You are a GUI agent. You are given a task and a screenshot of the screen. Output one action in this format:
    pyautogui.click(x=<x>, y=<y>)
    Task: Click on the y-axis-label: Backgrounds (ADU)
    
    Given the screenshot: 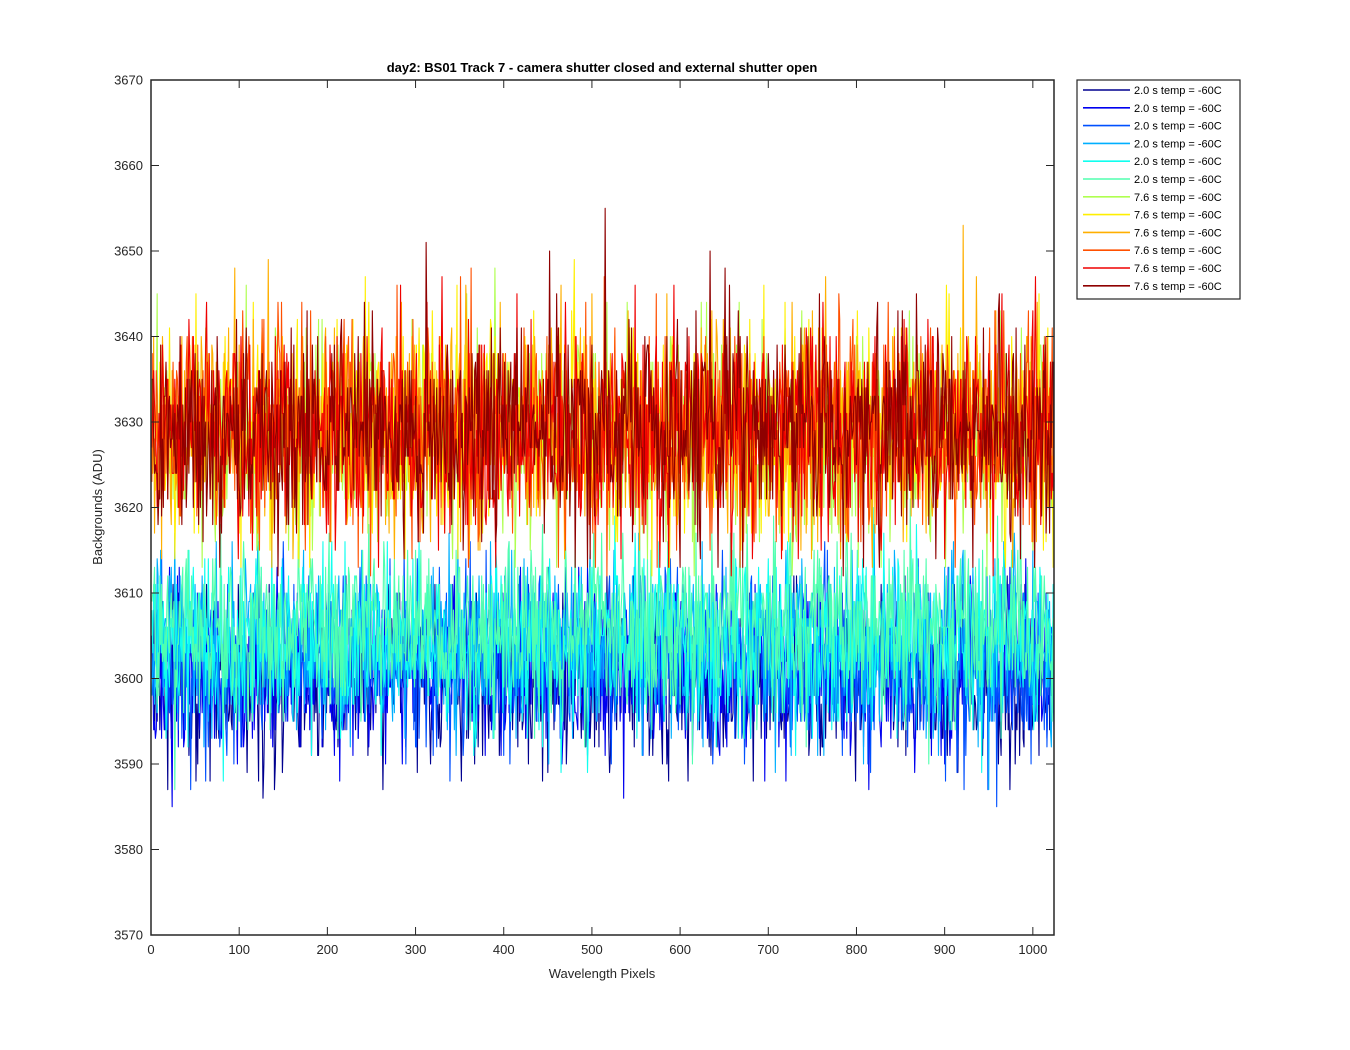 What is the action you would take?
    pyautogui.click(x=97, y=507)
    